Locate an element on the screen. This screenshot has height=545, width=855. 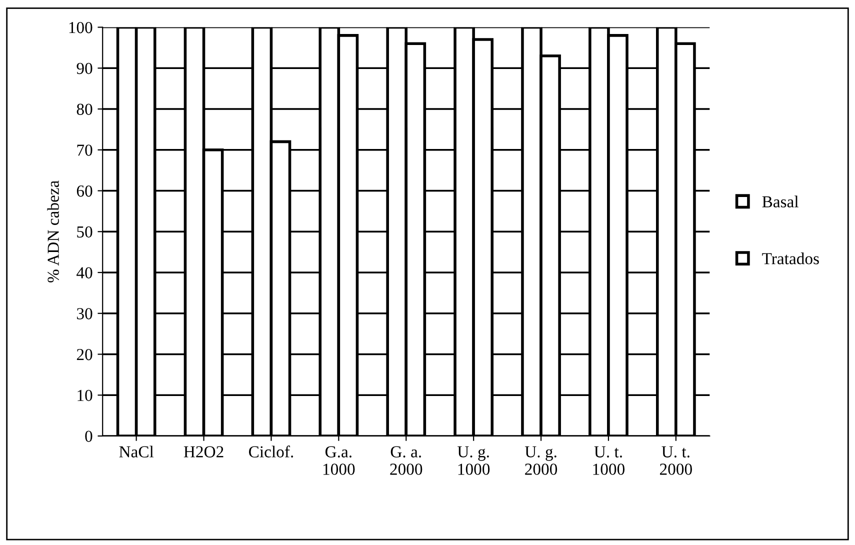
x-tick-label: U. g. 2000 is located at coordinates (541, 460).